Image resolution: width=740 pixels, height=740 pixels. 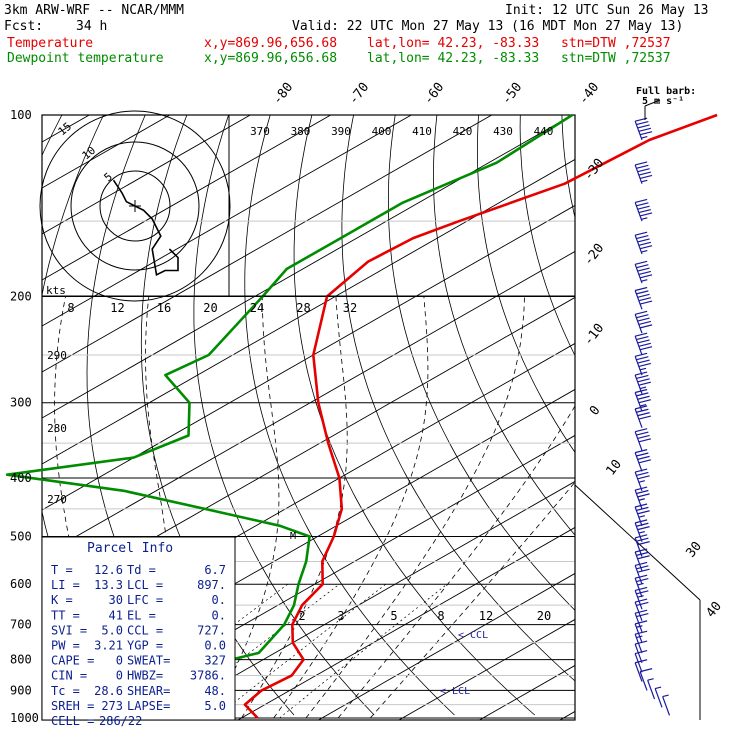 What do you see at coordinates (215, 661) in the screenshot?
I see `parcel-row-value-2: 327` at bounding box center [215, 661].